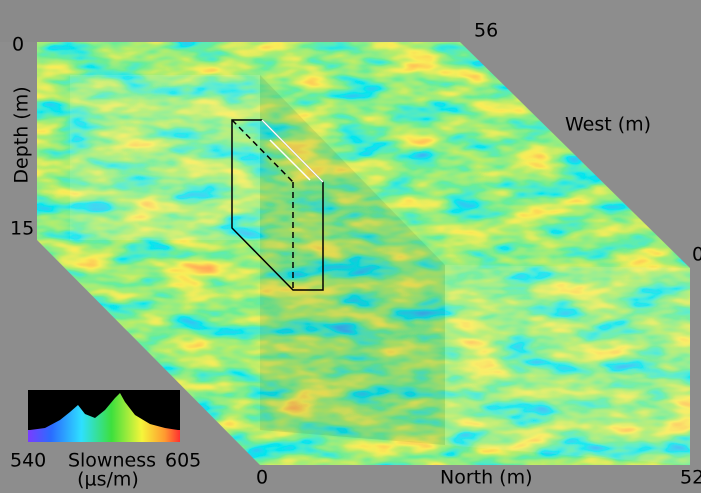  I want to click on depth-label: Depth (m), so click(22, 134).